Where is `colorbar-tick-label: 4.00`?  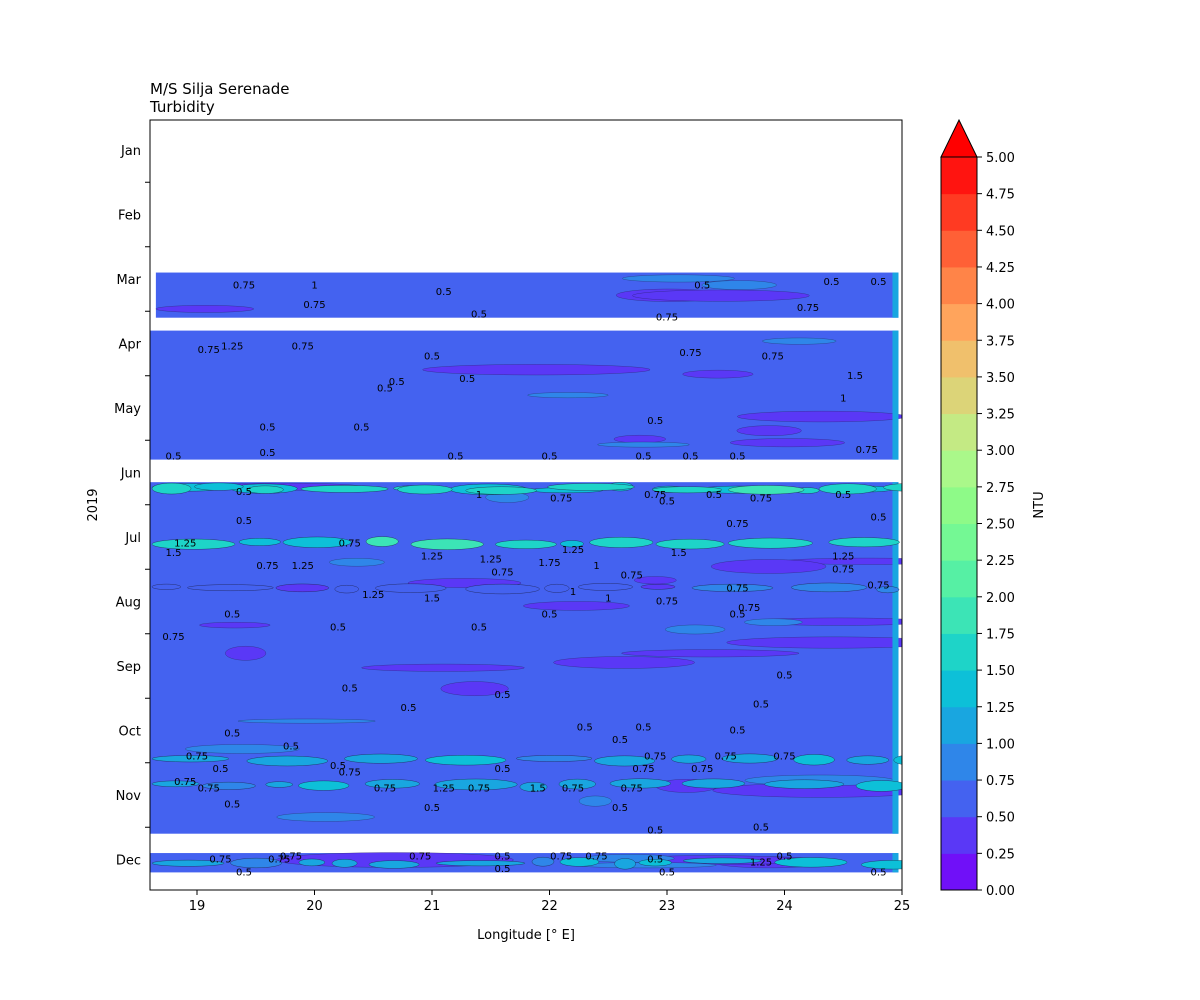 colorbar-tick-label: 4.00 is located at coordinates (1000, 305).